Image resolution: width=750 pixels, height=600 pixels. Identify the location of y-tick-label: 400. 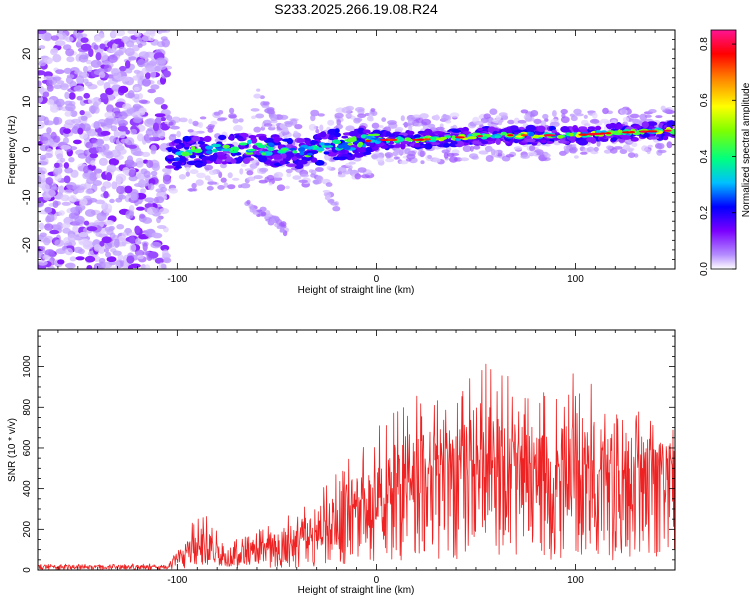
(27, 488).